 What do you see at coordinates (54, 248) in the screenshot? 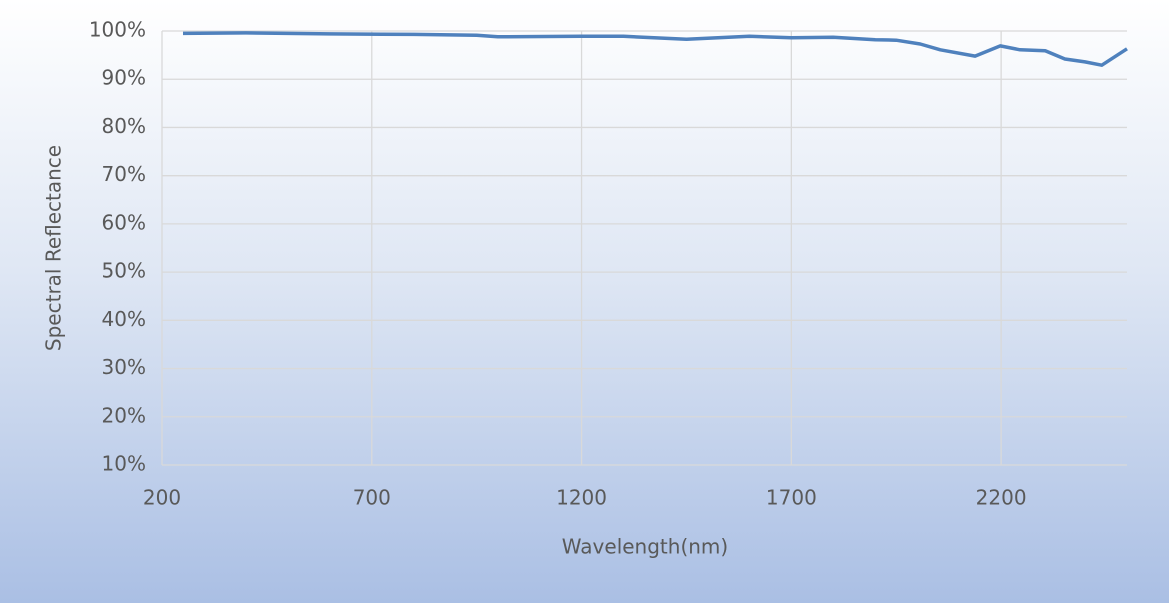
I see `y-axis-title: Spectral Reflectance` at bounding box center [54, 248].